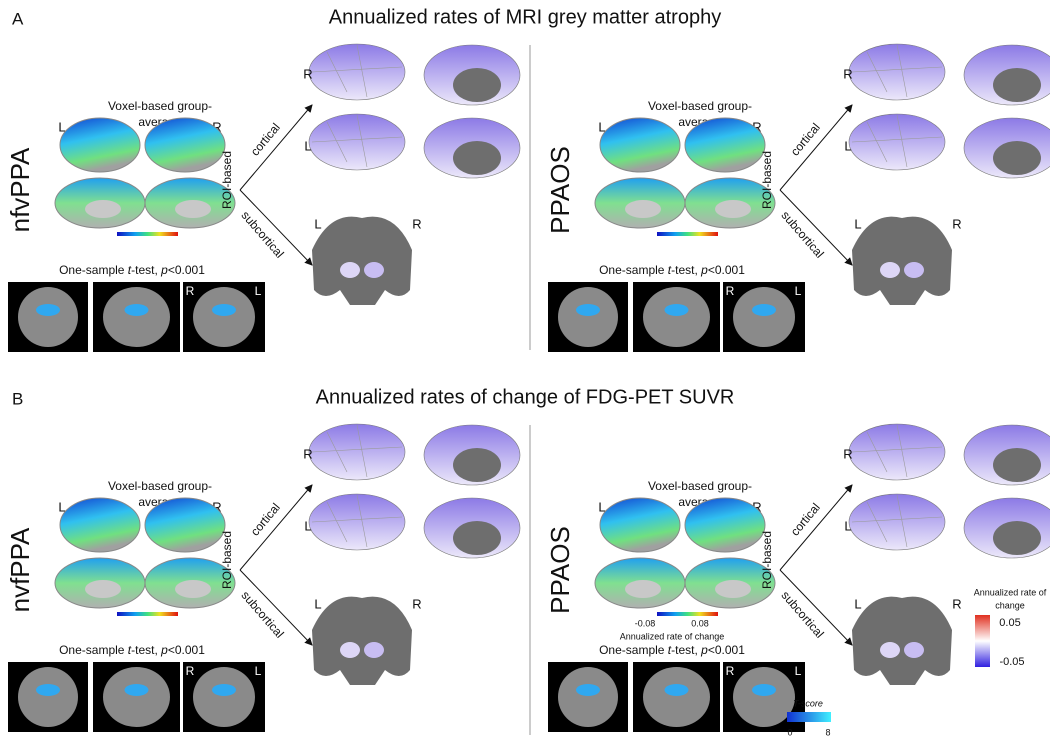 This screenshot has height=744, width=1050. Describe the element at coordinates (20, 189) in the screenshot. I see `group-name: nfvPPA` at that location.